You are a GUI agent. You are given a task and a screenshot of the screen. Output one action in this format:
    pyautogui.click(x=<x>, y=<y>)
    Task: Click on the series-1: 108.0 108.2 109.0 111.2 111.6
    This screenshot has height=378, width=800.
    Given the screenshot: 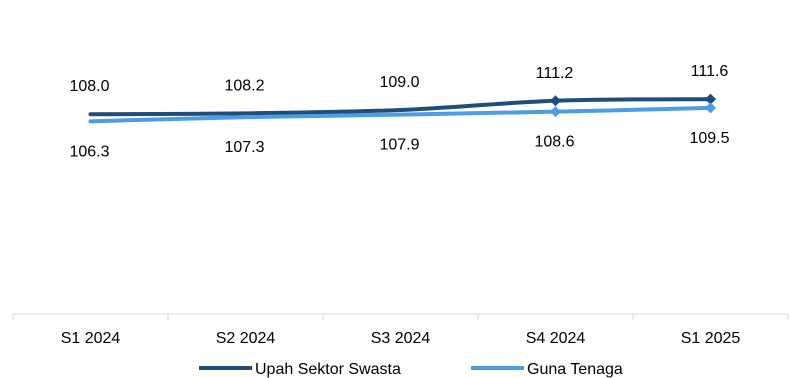 What is the action you would take?
    pyautogui.click(x=399, y=90)
    